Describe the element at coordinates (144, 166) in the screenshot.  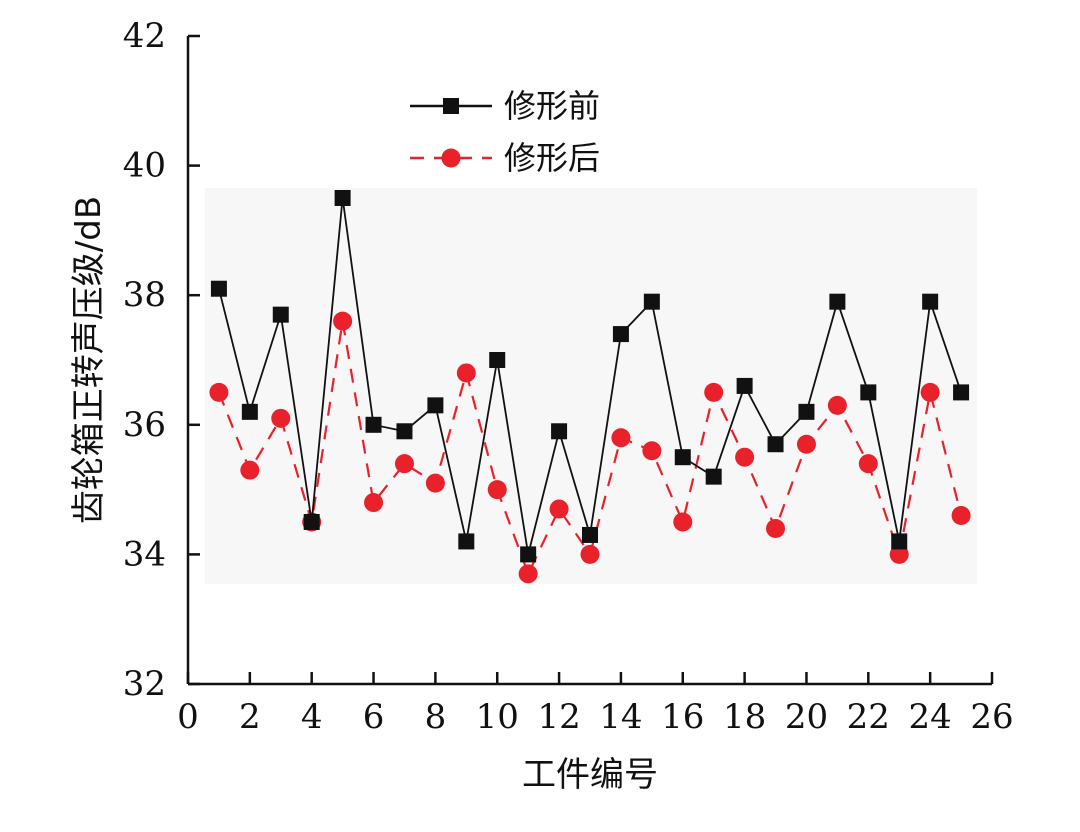
I see `y-tick-label: 40` at that location.